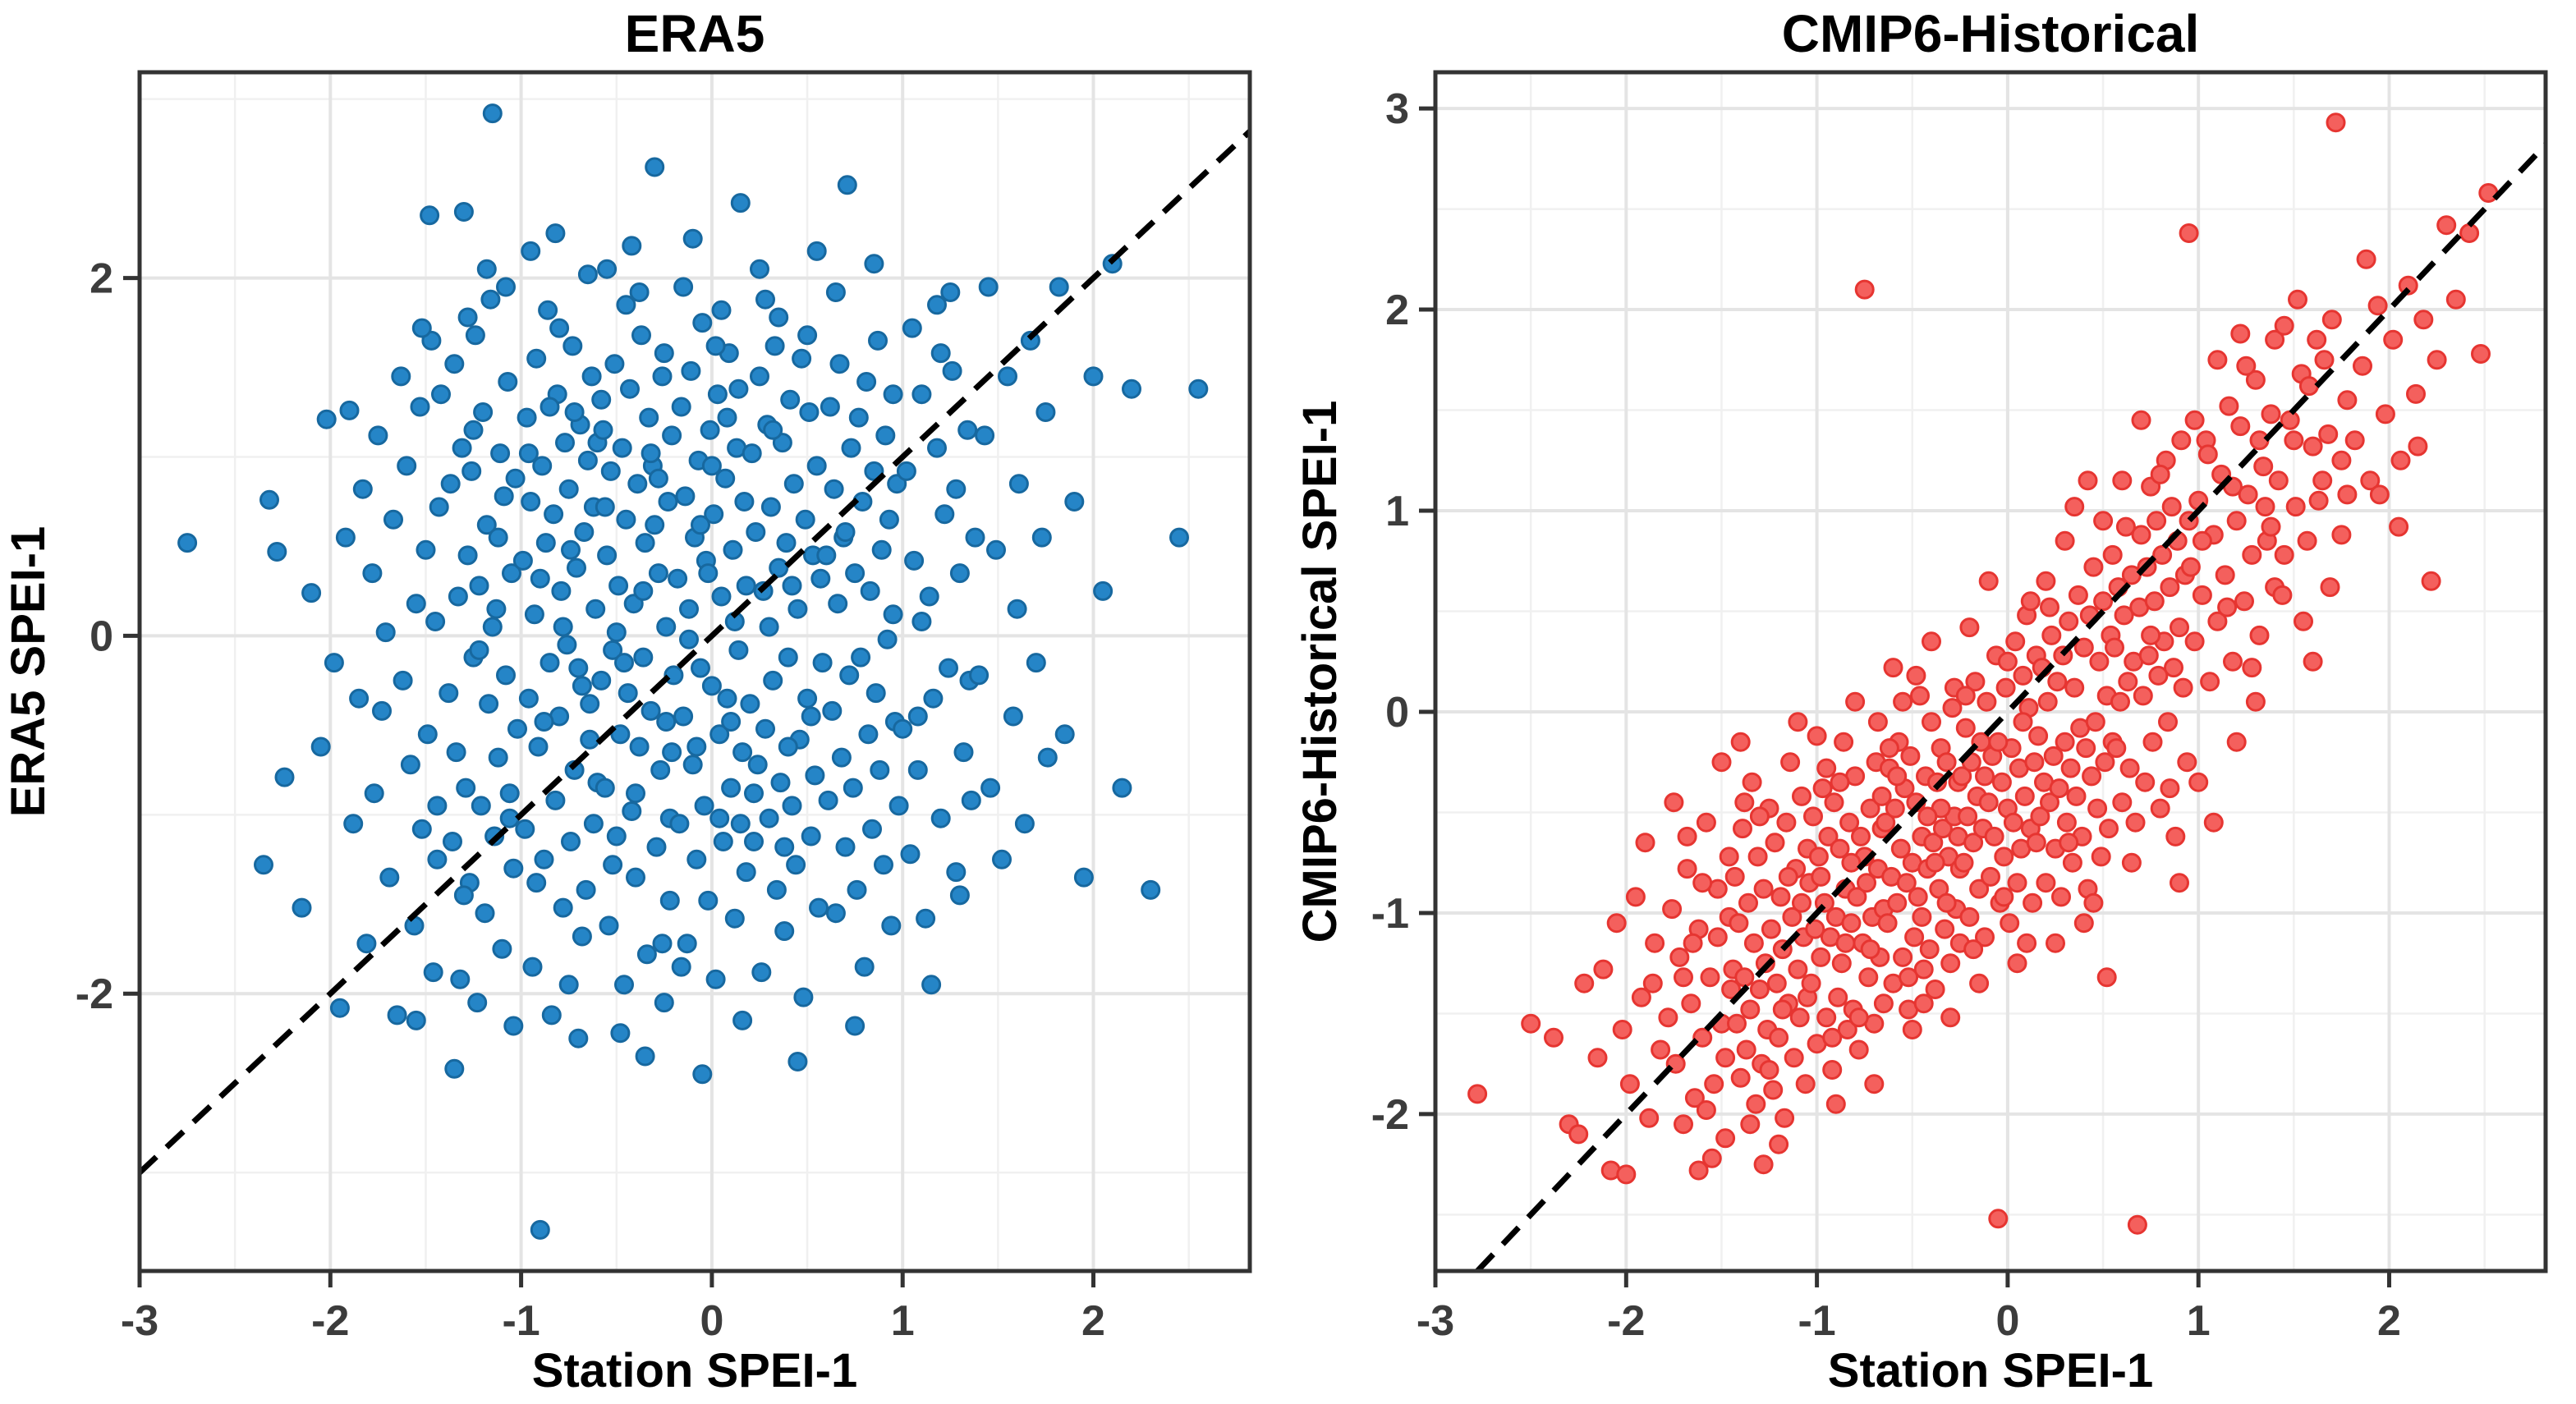  Describe the element at coordinates (694, 33) in the screenshot. I see `panel-title-era5: ERA5` at that location.